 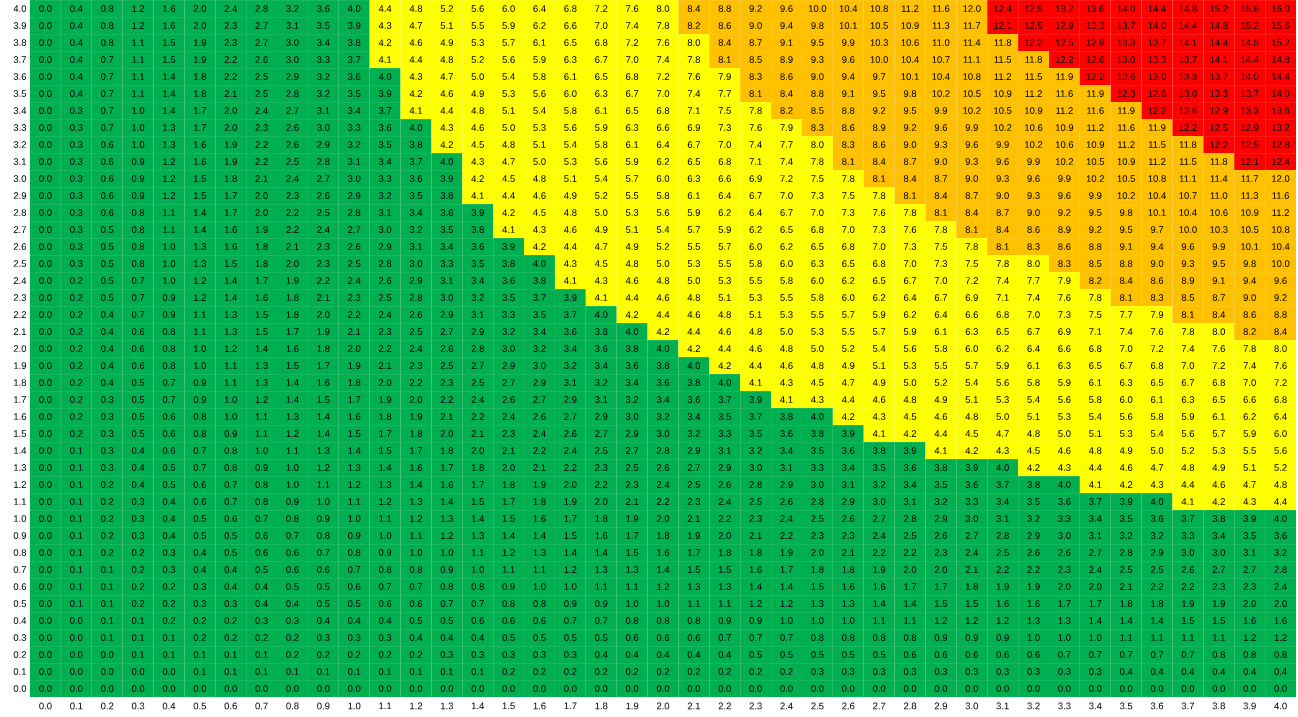 I want to click on data-label: 1.0, so click(x=663, y=603).